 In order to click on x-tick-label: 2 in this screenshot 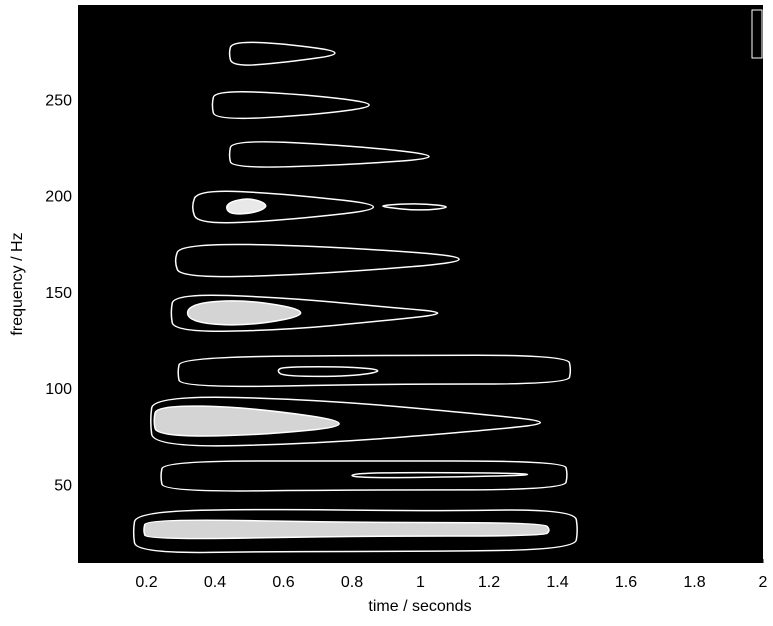, I will do `click(763, 582)`.